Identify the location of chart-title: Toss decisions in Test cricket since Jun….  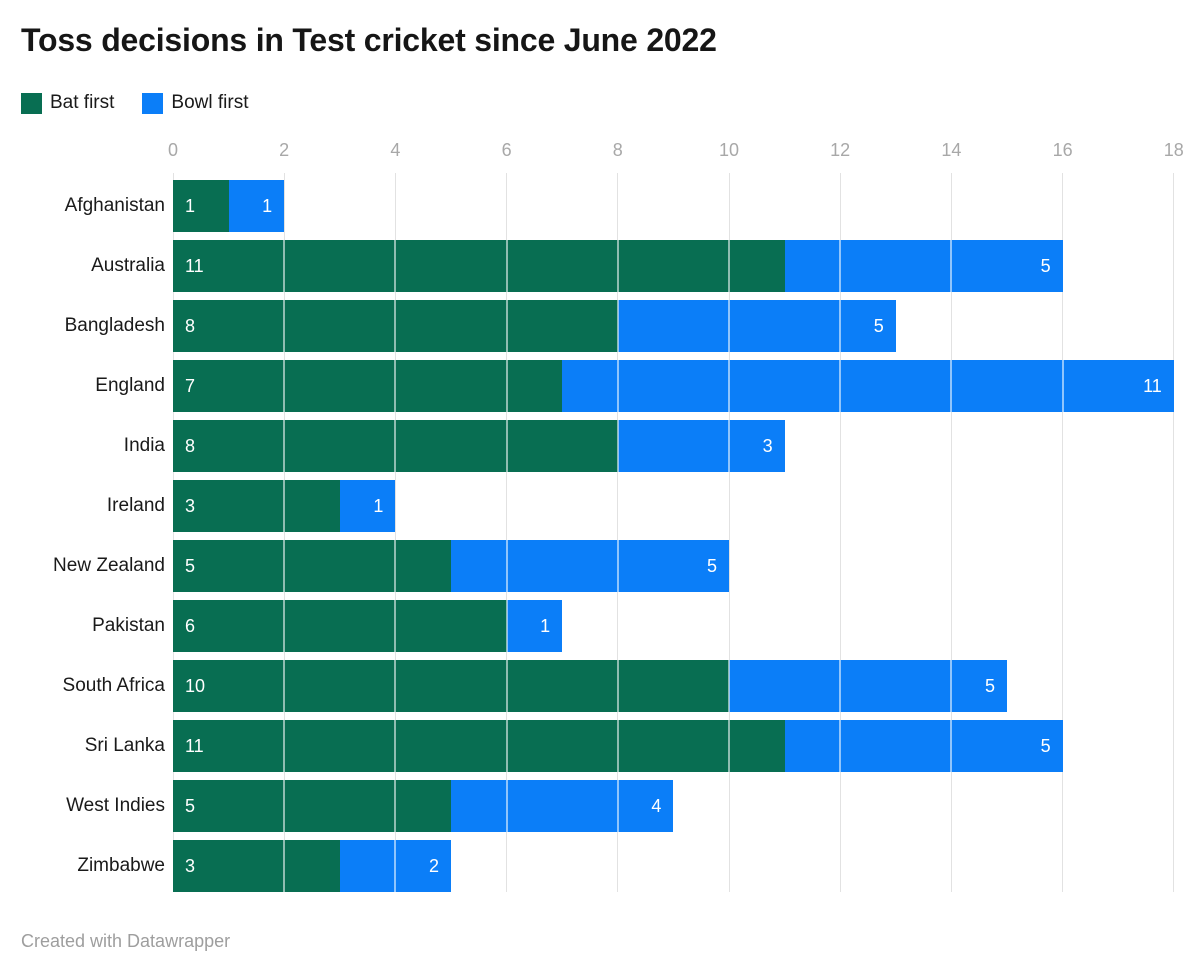
(369, 40).